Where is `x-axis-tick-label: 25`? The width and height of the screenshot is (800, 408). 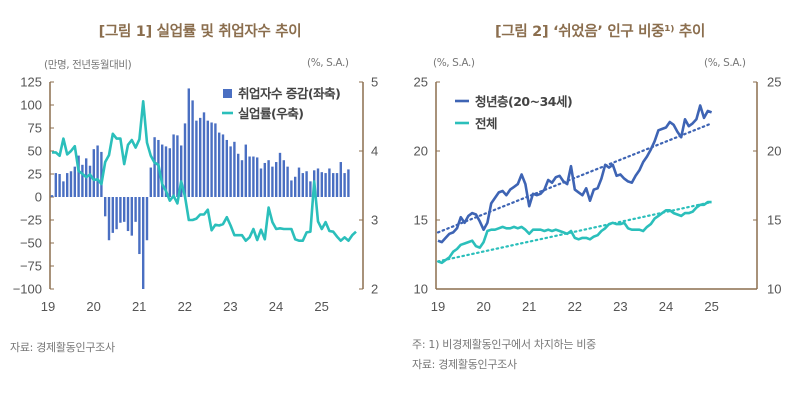 x-axis-tick-label: 25 is located at coordinates (711, 306).